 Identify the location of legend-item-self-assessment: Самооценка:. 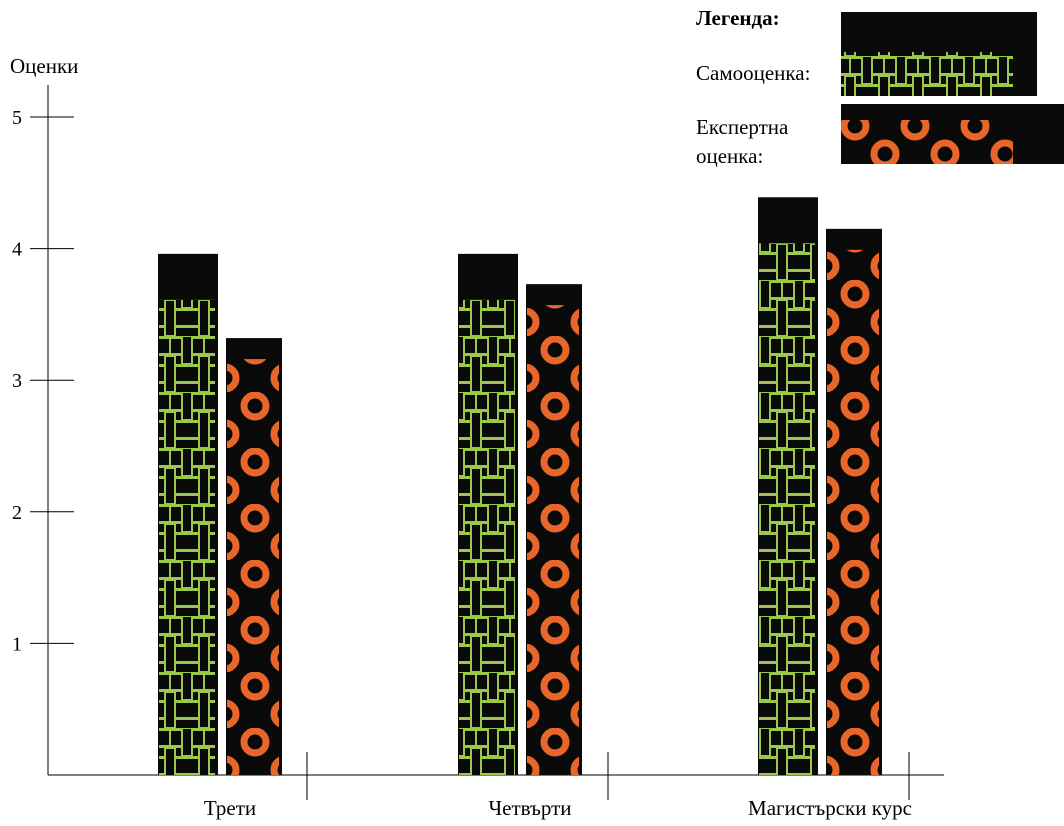
(866, 74).